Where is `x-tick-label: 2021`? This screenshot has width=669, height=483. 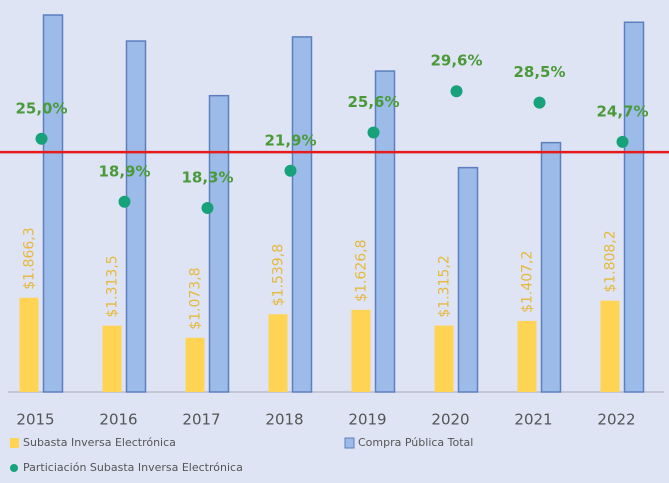
x-tick-label: 2021 is located at coordinates (533, 420).